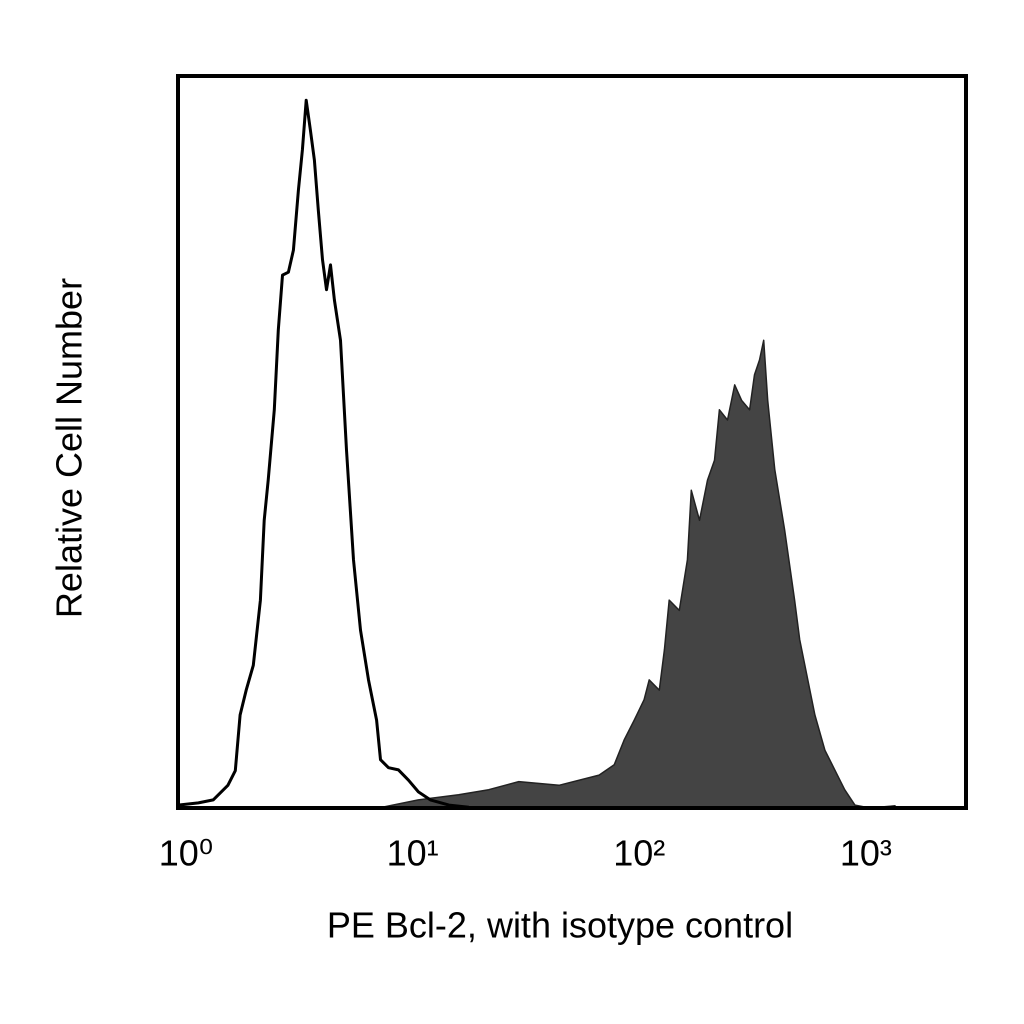 The image size is (1024, 1024). Describe the element at coordinates (560, 925) in the screenshot. I see `x-axis-label: PE Bcl-2, with isotype control` at that location.